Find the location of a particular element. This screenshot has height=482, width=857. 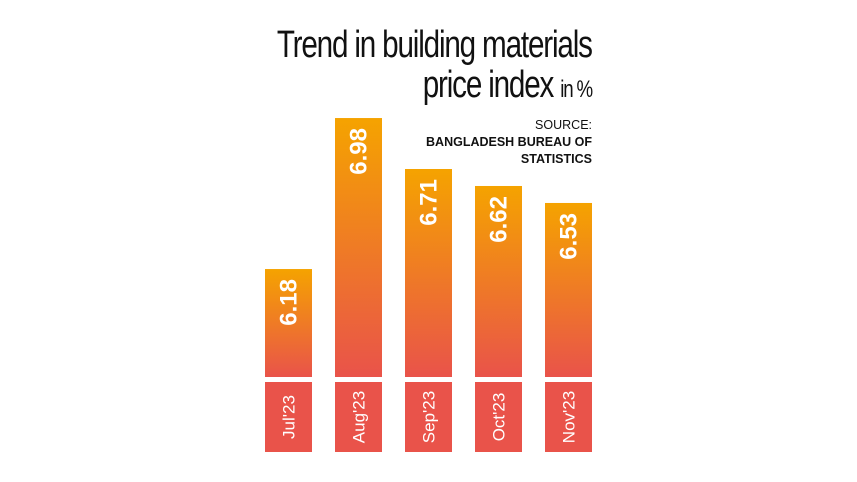

data-label: 6.98 is located at coordinates (359, 151).